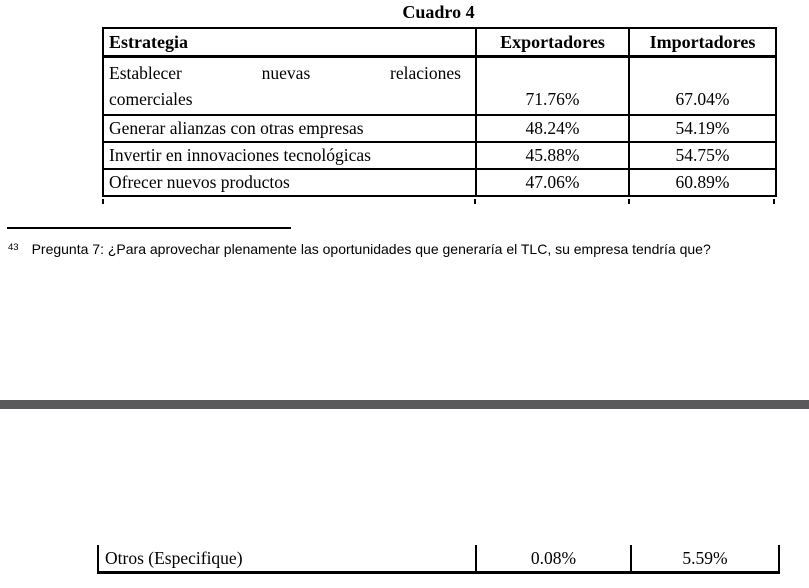  I want to click on table-row-otros: Otros (Especifique) 0.08% 5.59%, so click(438, 559).